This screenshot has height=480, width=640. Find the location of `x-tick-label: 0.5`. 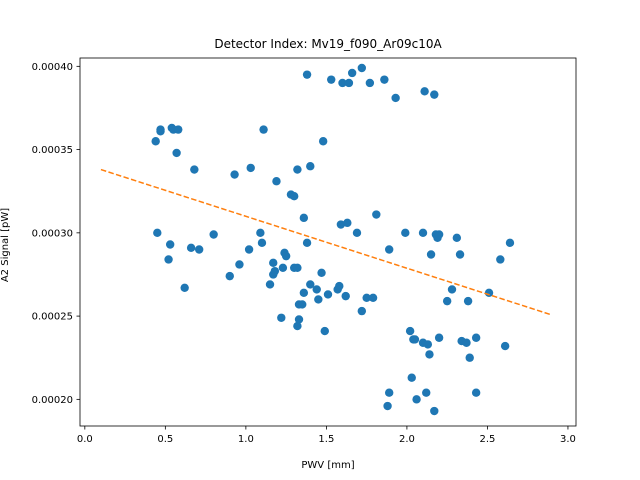

x-tick-label: 0.5 is located at coordinates (165, 439).